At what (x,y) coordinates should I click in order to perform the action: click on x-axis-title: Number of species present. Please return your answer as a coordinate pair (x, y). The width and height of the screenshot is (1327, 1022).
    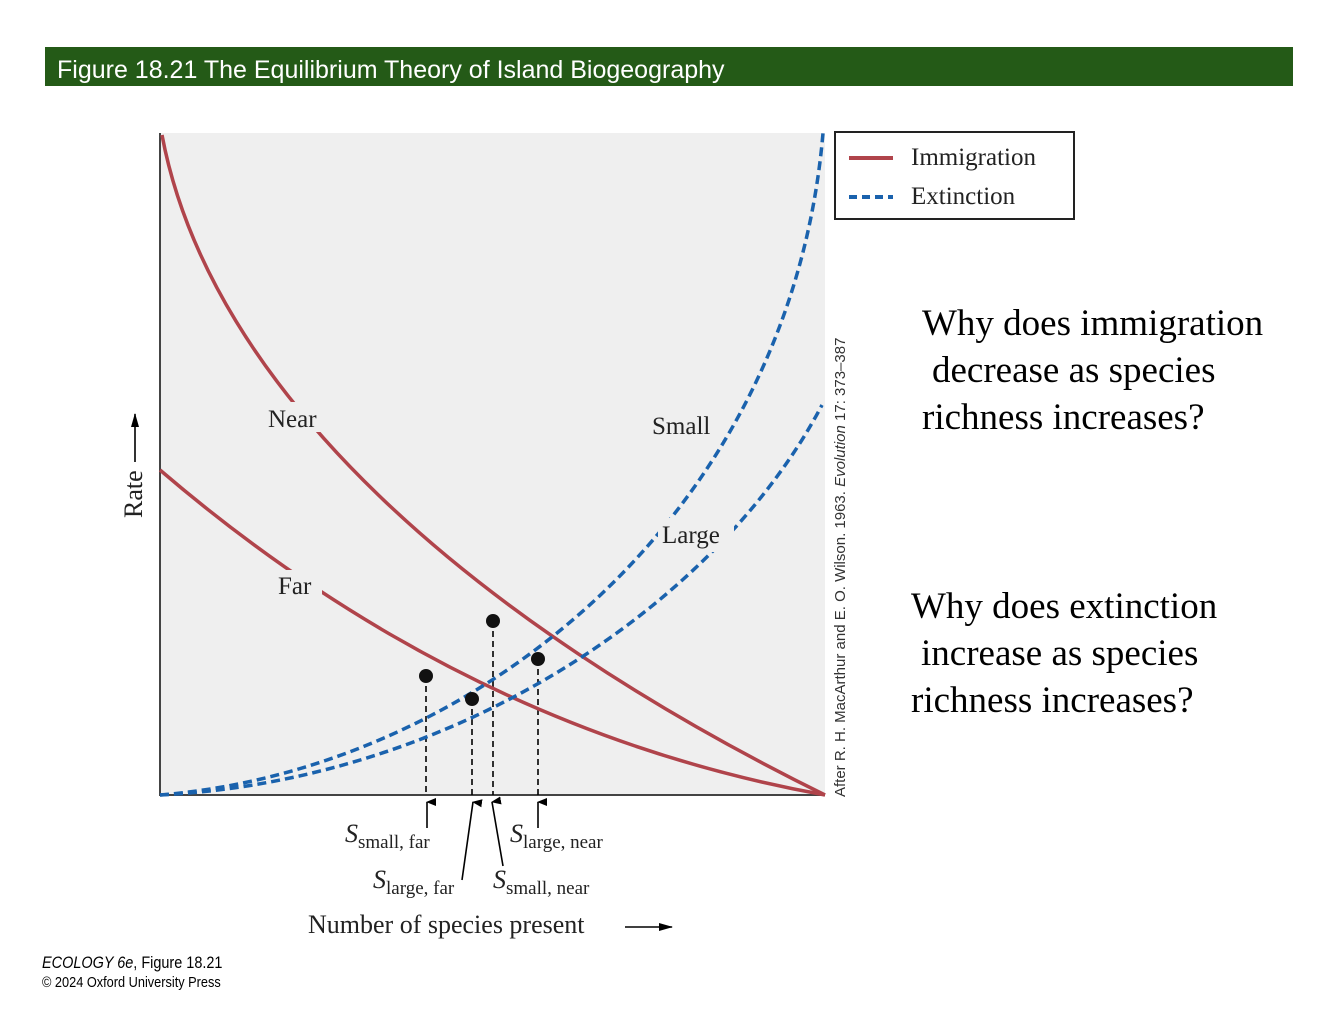
    Looking at the image, I should click on (446, 924).